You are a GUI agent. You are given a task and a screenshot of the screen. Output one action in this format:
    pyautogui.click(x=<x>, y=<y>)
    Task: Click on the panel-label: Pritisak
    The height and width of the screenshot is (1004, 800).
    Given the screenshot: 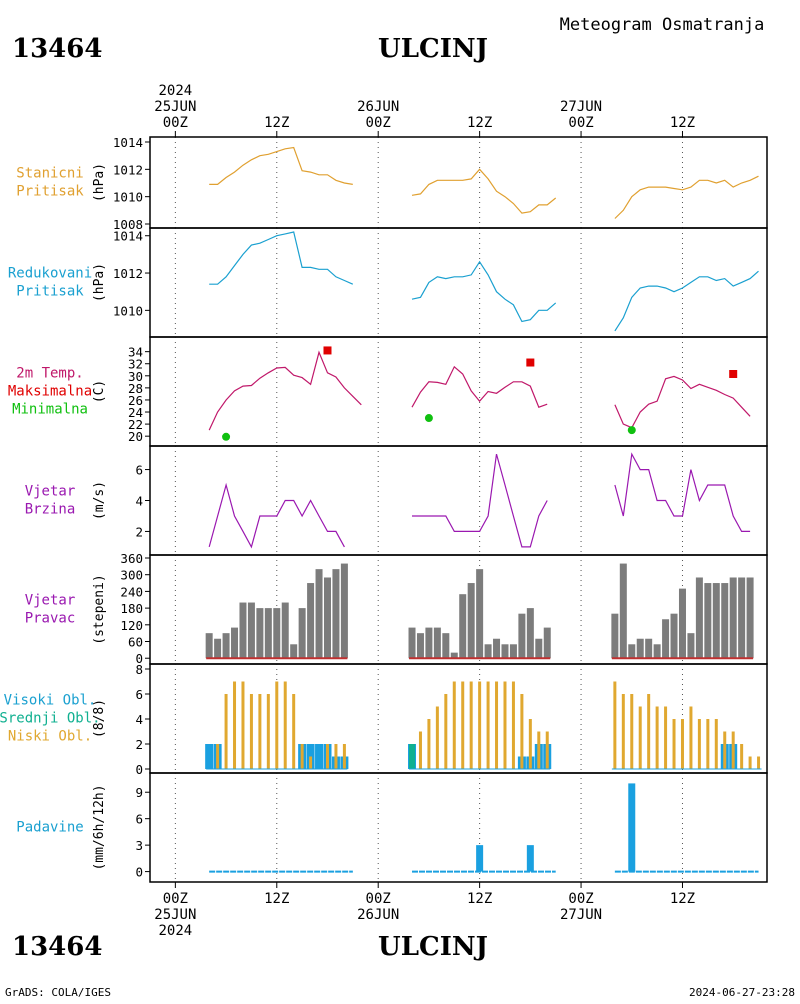 What is the action you would take?
    pyautogui.click(x=50, y=292)
    